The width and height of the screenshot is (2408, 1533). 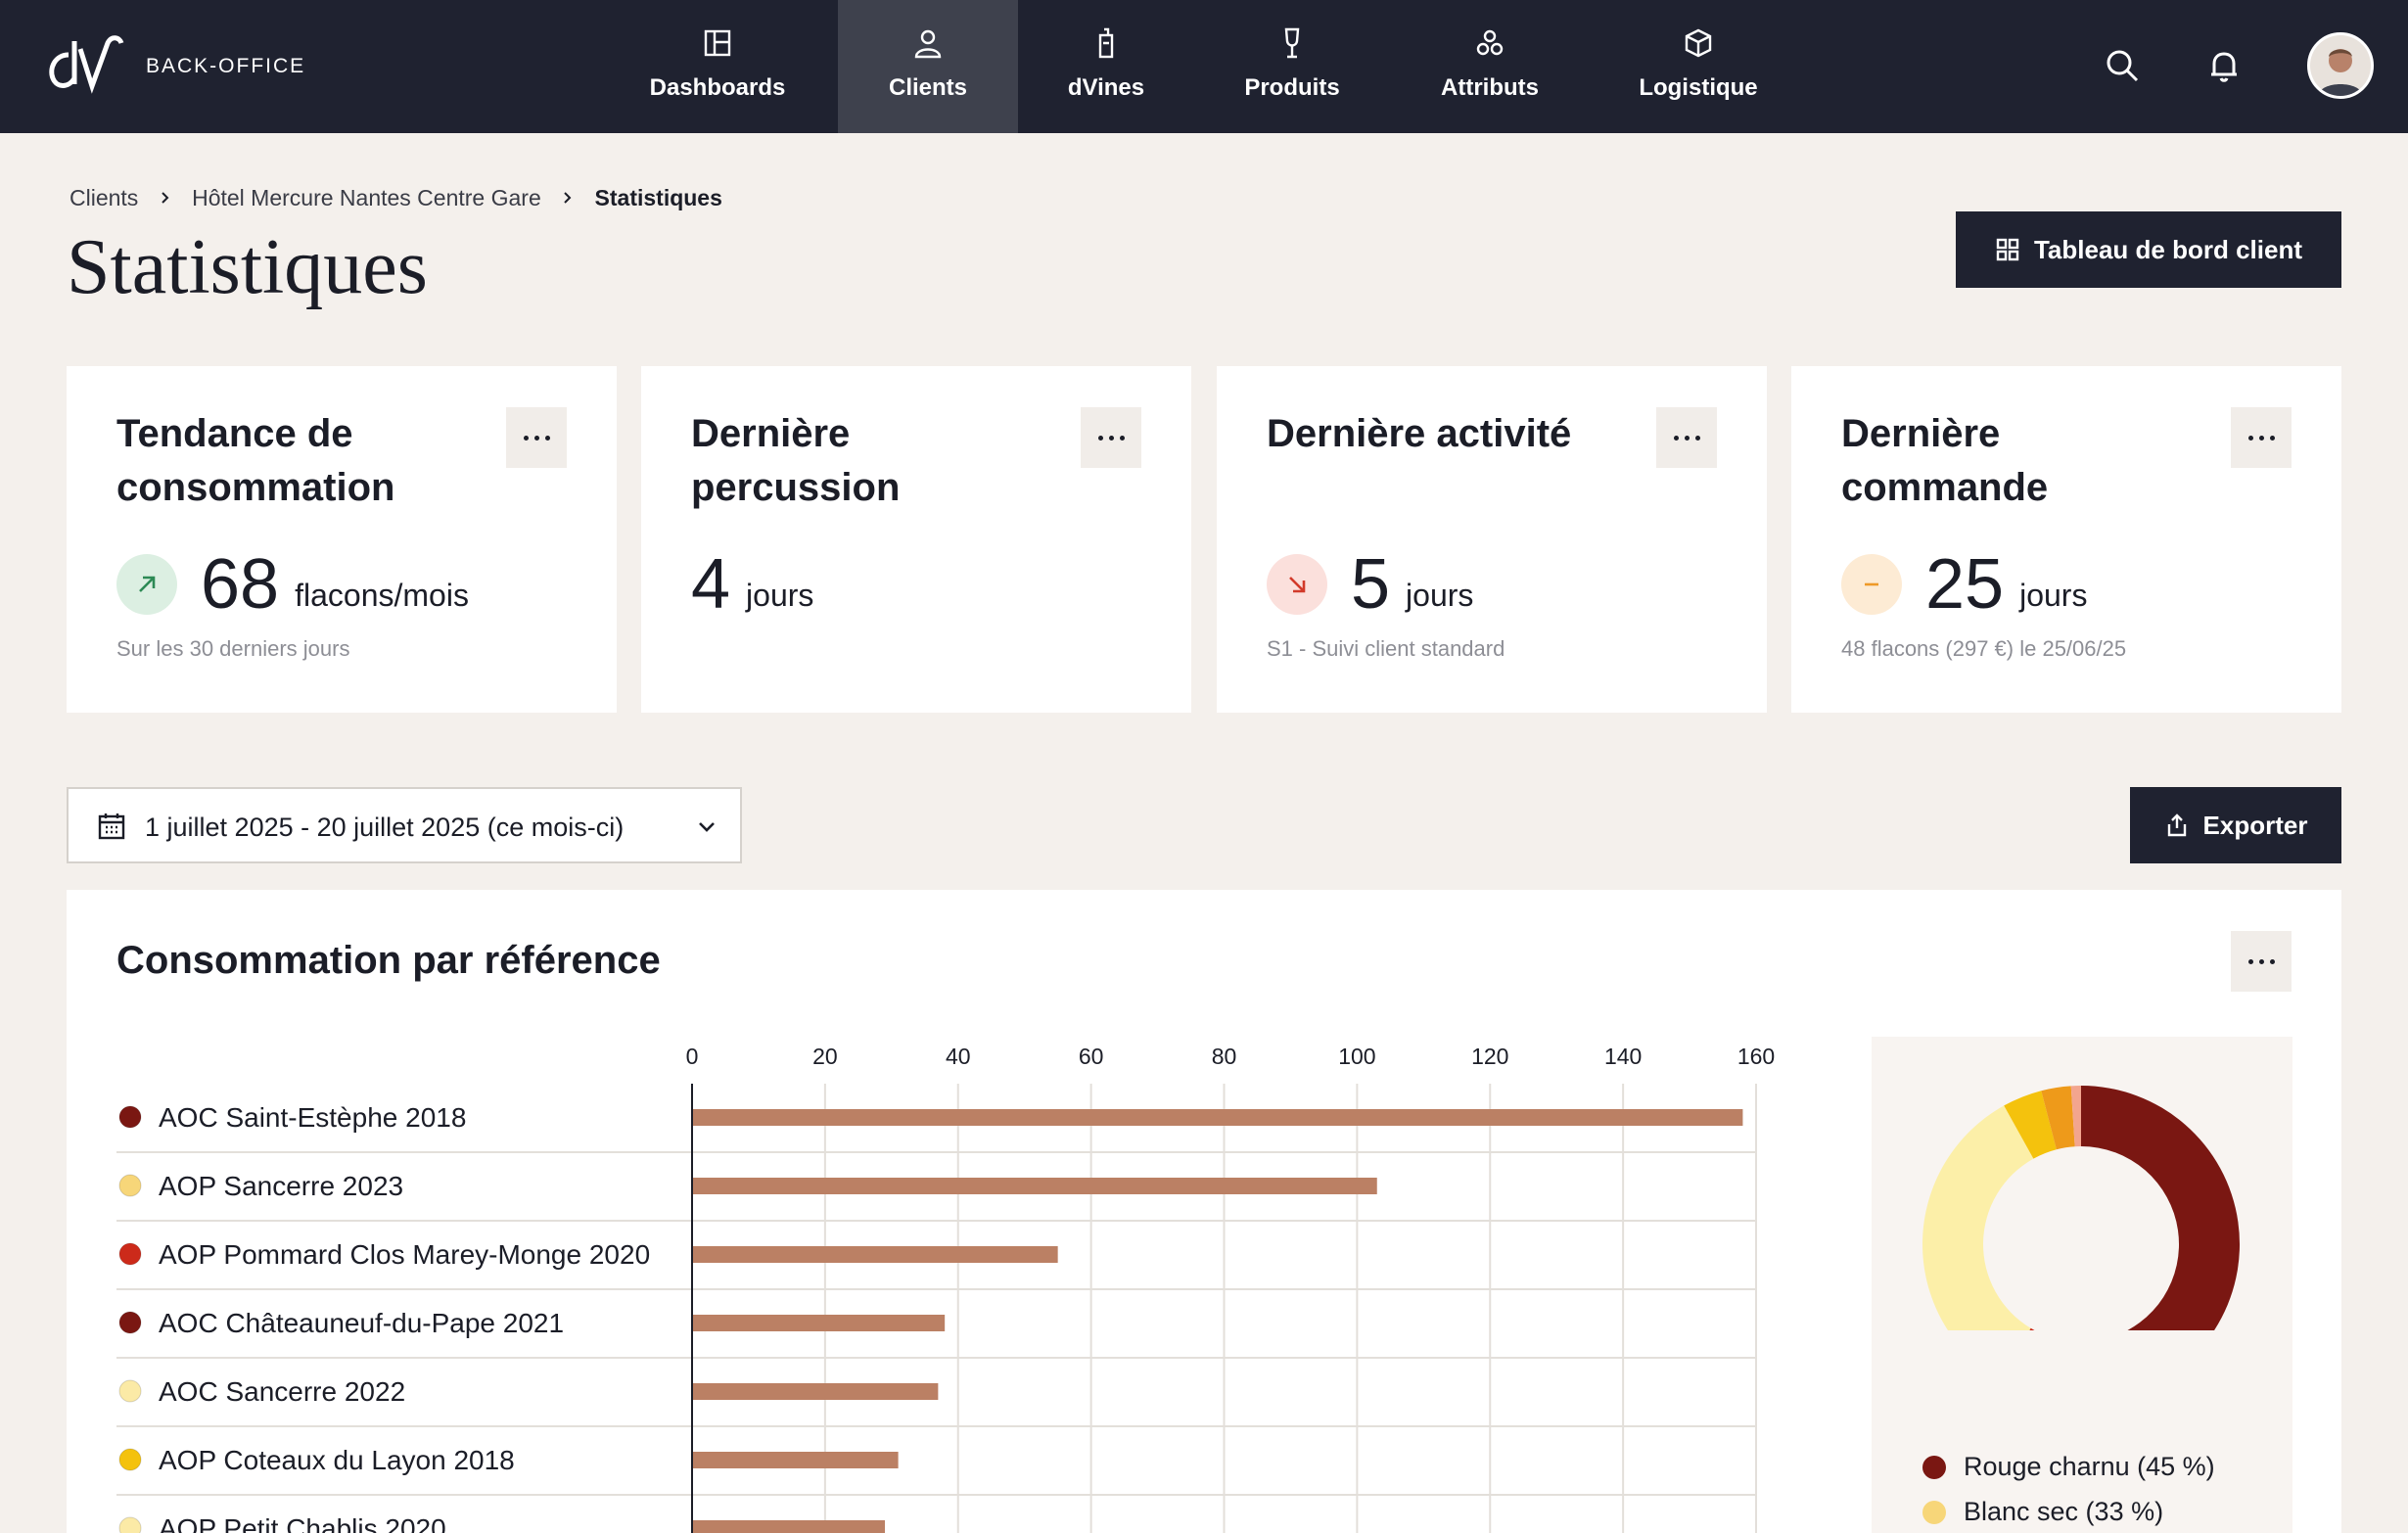 I want to click on chevron-down-icon, so click(x=707, y=827).